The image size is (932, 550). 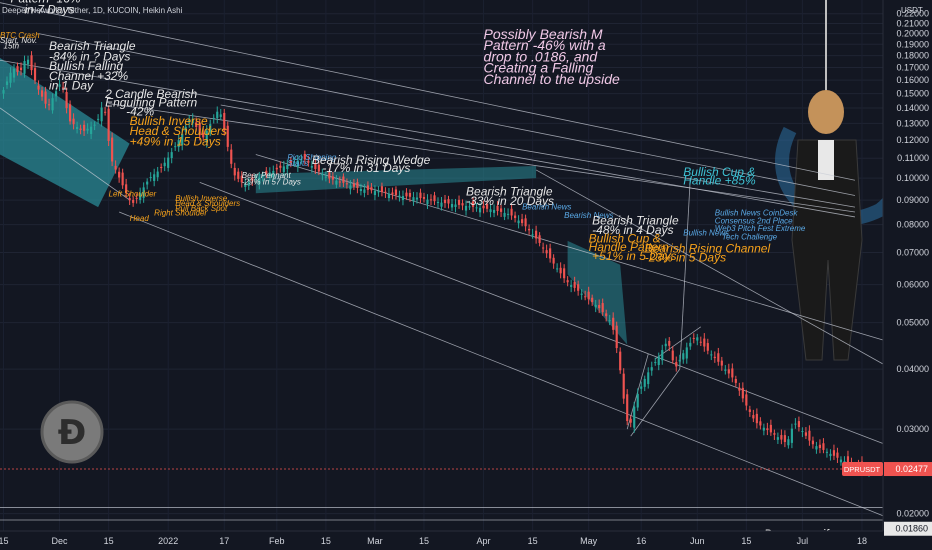 What do you see at coordinates (311, 157) in the screenshot?
I see `chart-annotation: Pico Shipping` at bounding box center [311, 157].